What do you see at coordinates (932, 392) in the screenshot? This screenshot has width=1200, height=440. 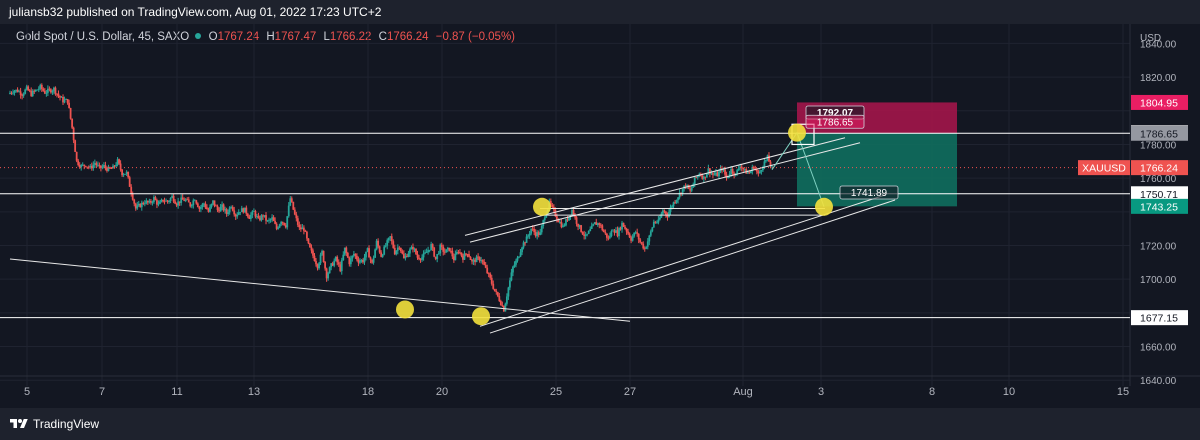 I see `x-tick-label-10: 8` at bounding box center [932, 392].